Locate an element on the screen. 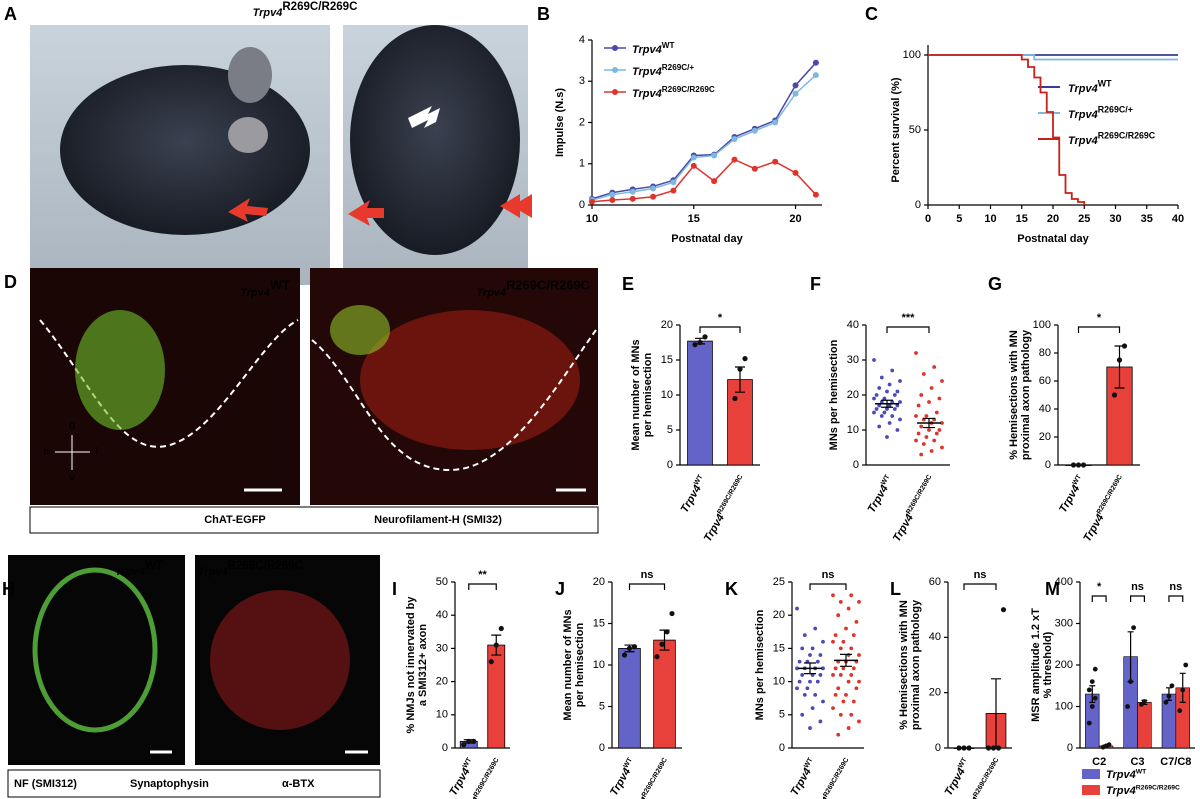 This screenshot has width=1200, height=799. x-tick-label: C3 is located at coordinates (1137, 762).